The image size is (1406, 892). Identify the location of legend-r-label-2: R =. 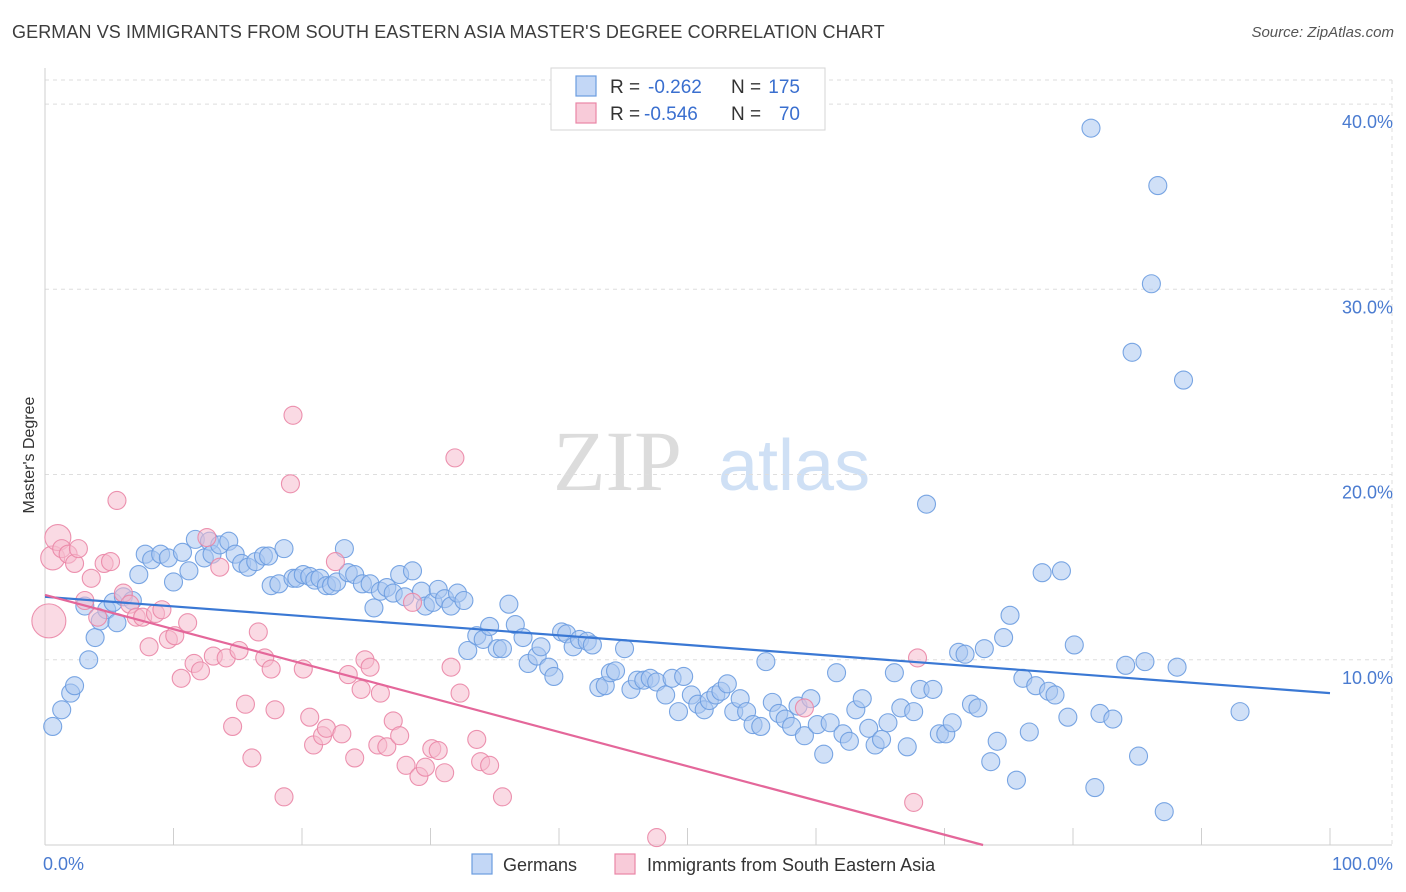
(625, 114).